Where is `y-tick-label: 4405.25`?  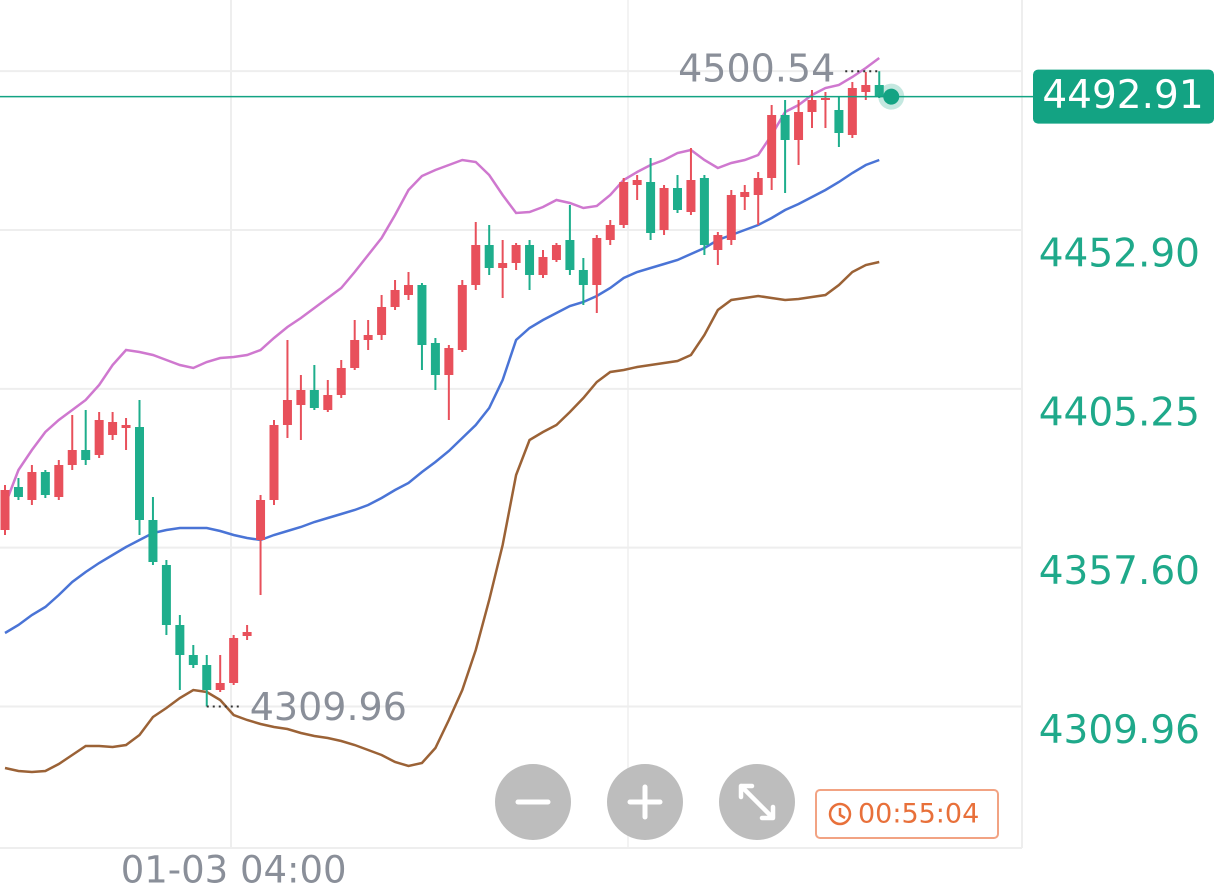
y-tick-label: 4405.25 is located at coordinates (1119, 412).